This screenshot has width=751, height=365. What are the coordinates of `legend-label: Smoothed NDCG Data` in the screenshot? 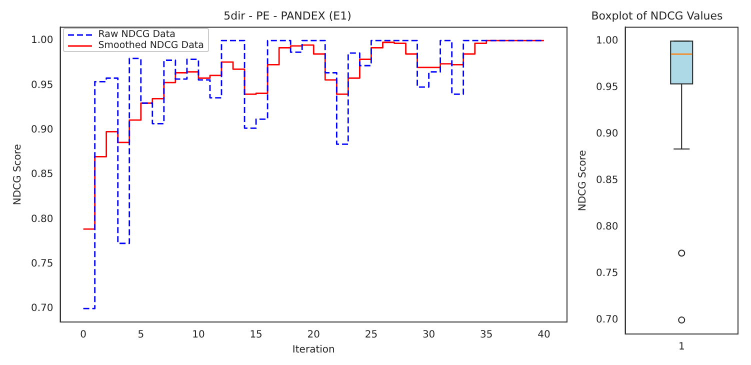 It's located at (151, 46).